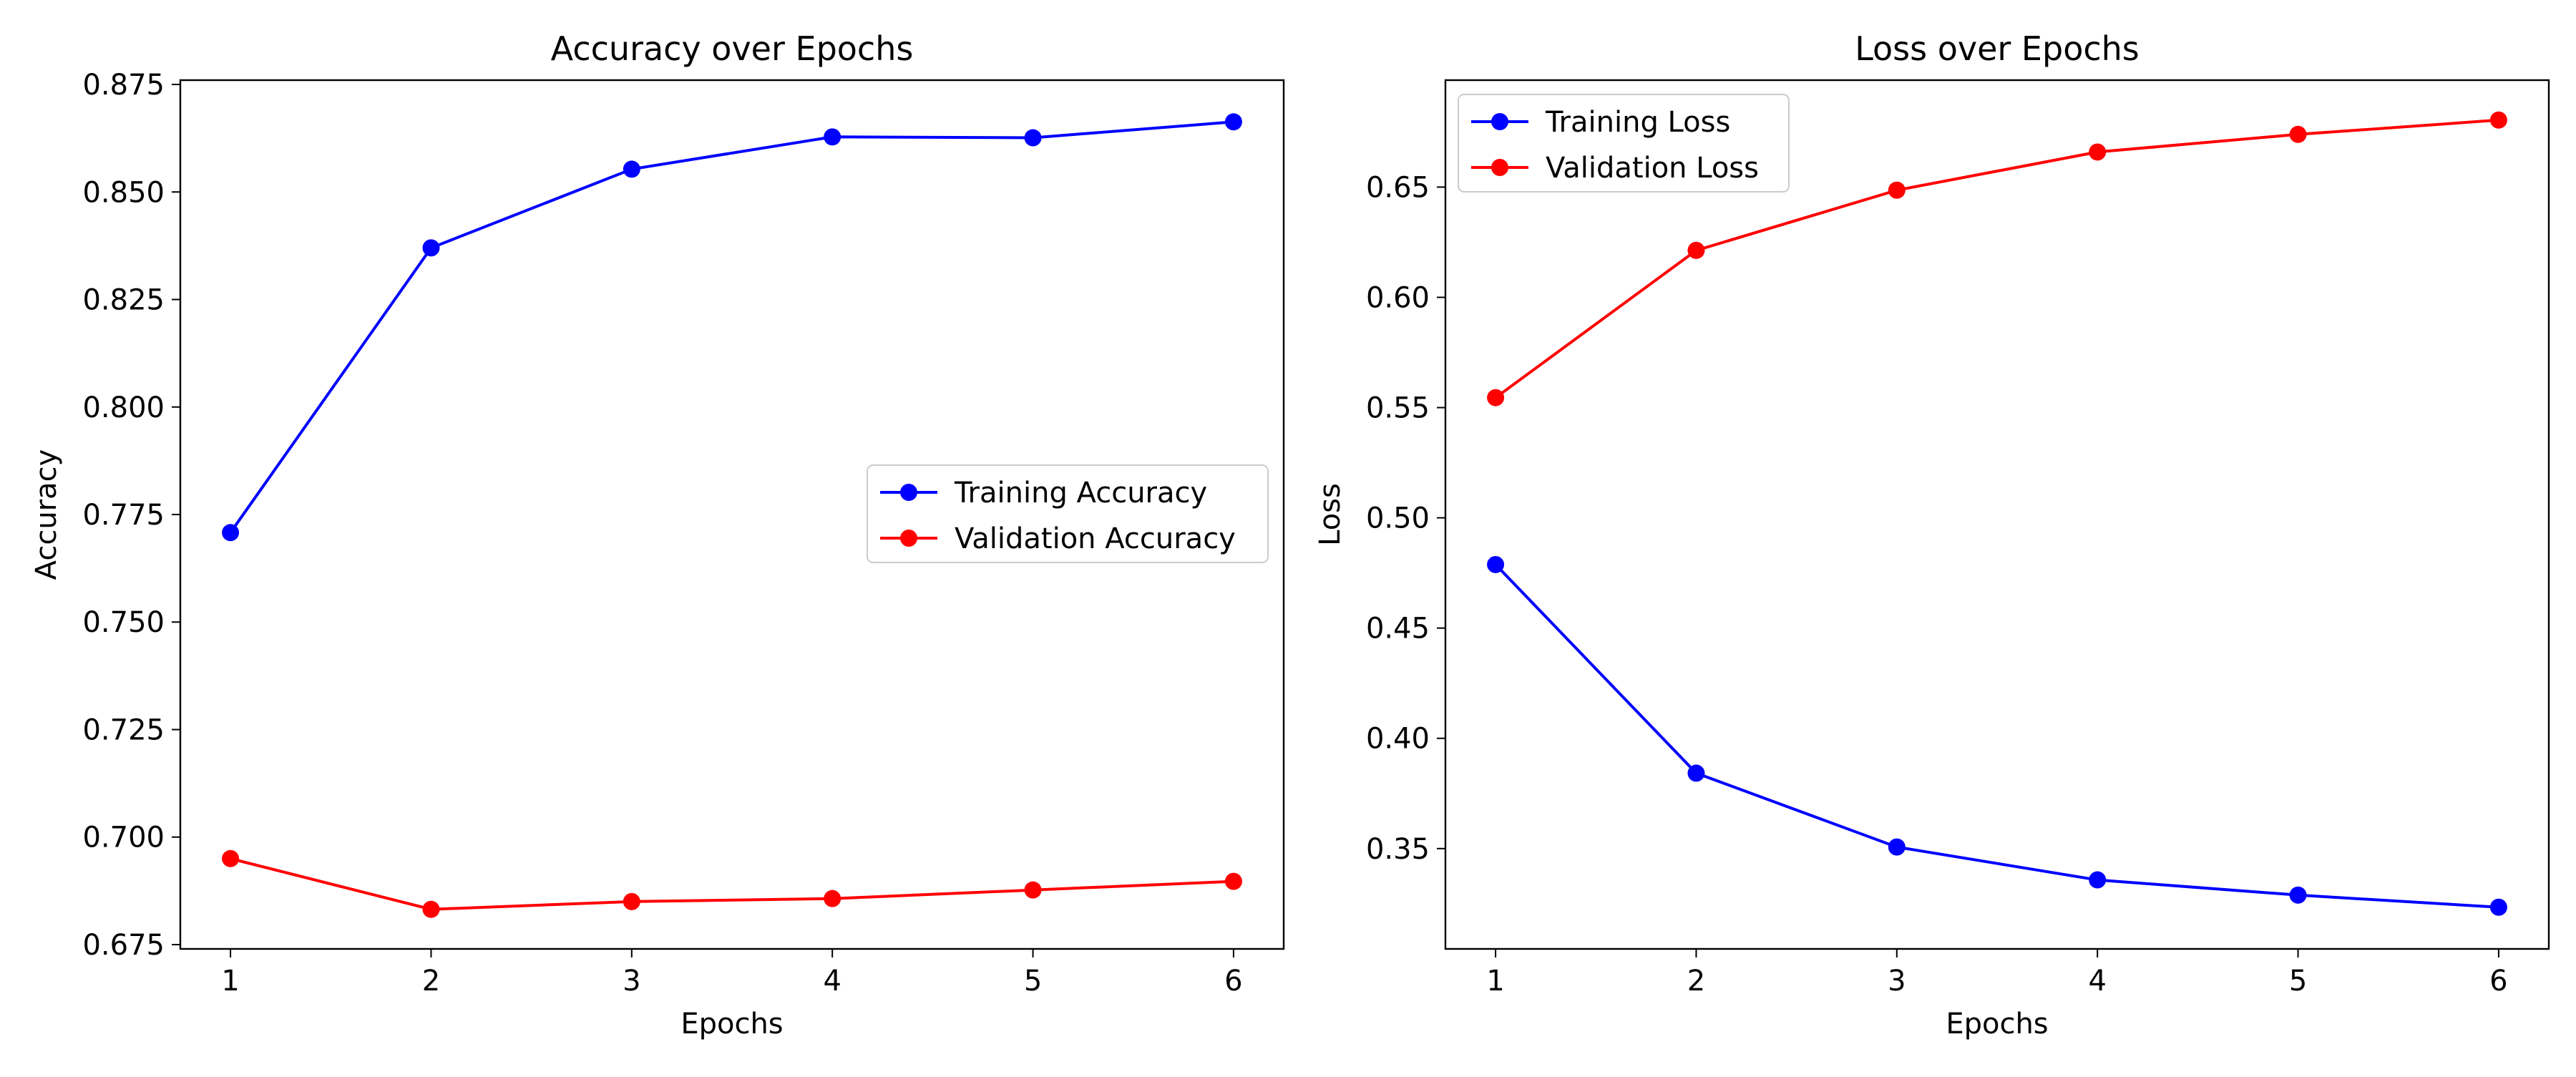 The image size is (2576, 1077). I want to click on y-tick-label: 0.65, so click(1398, 187).